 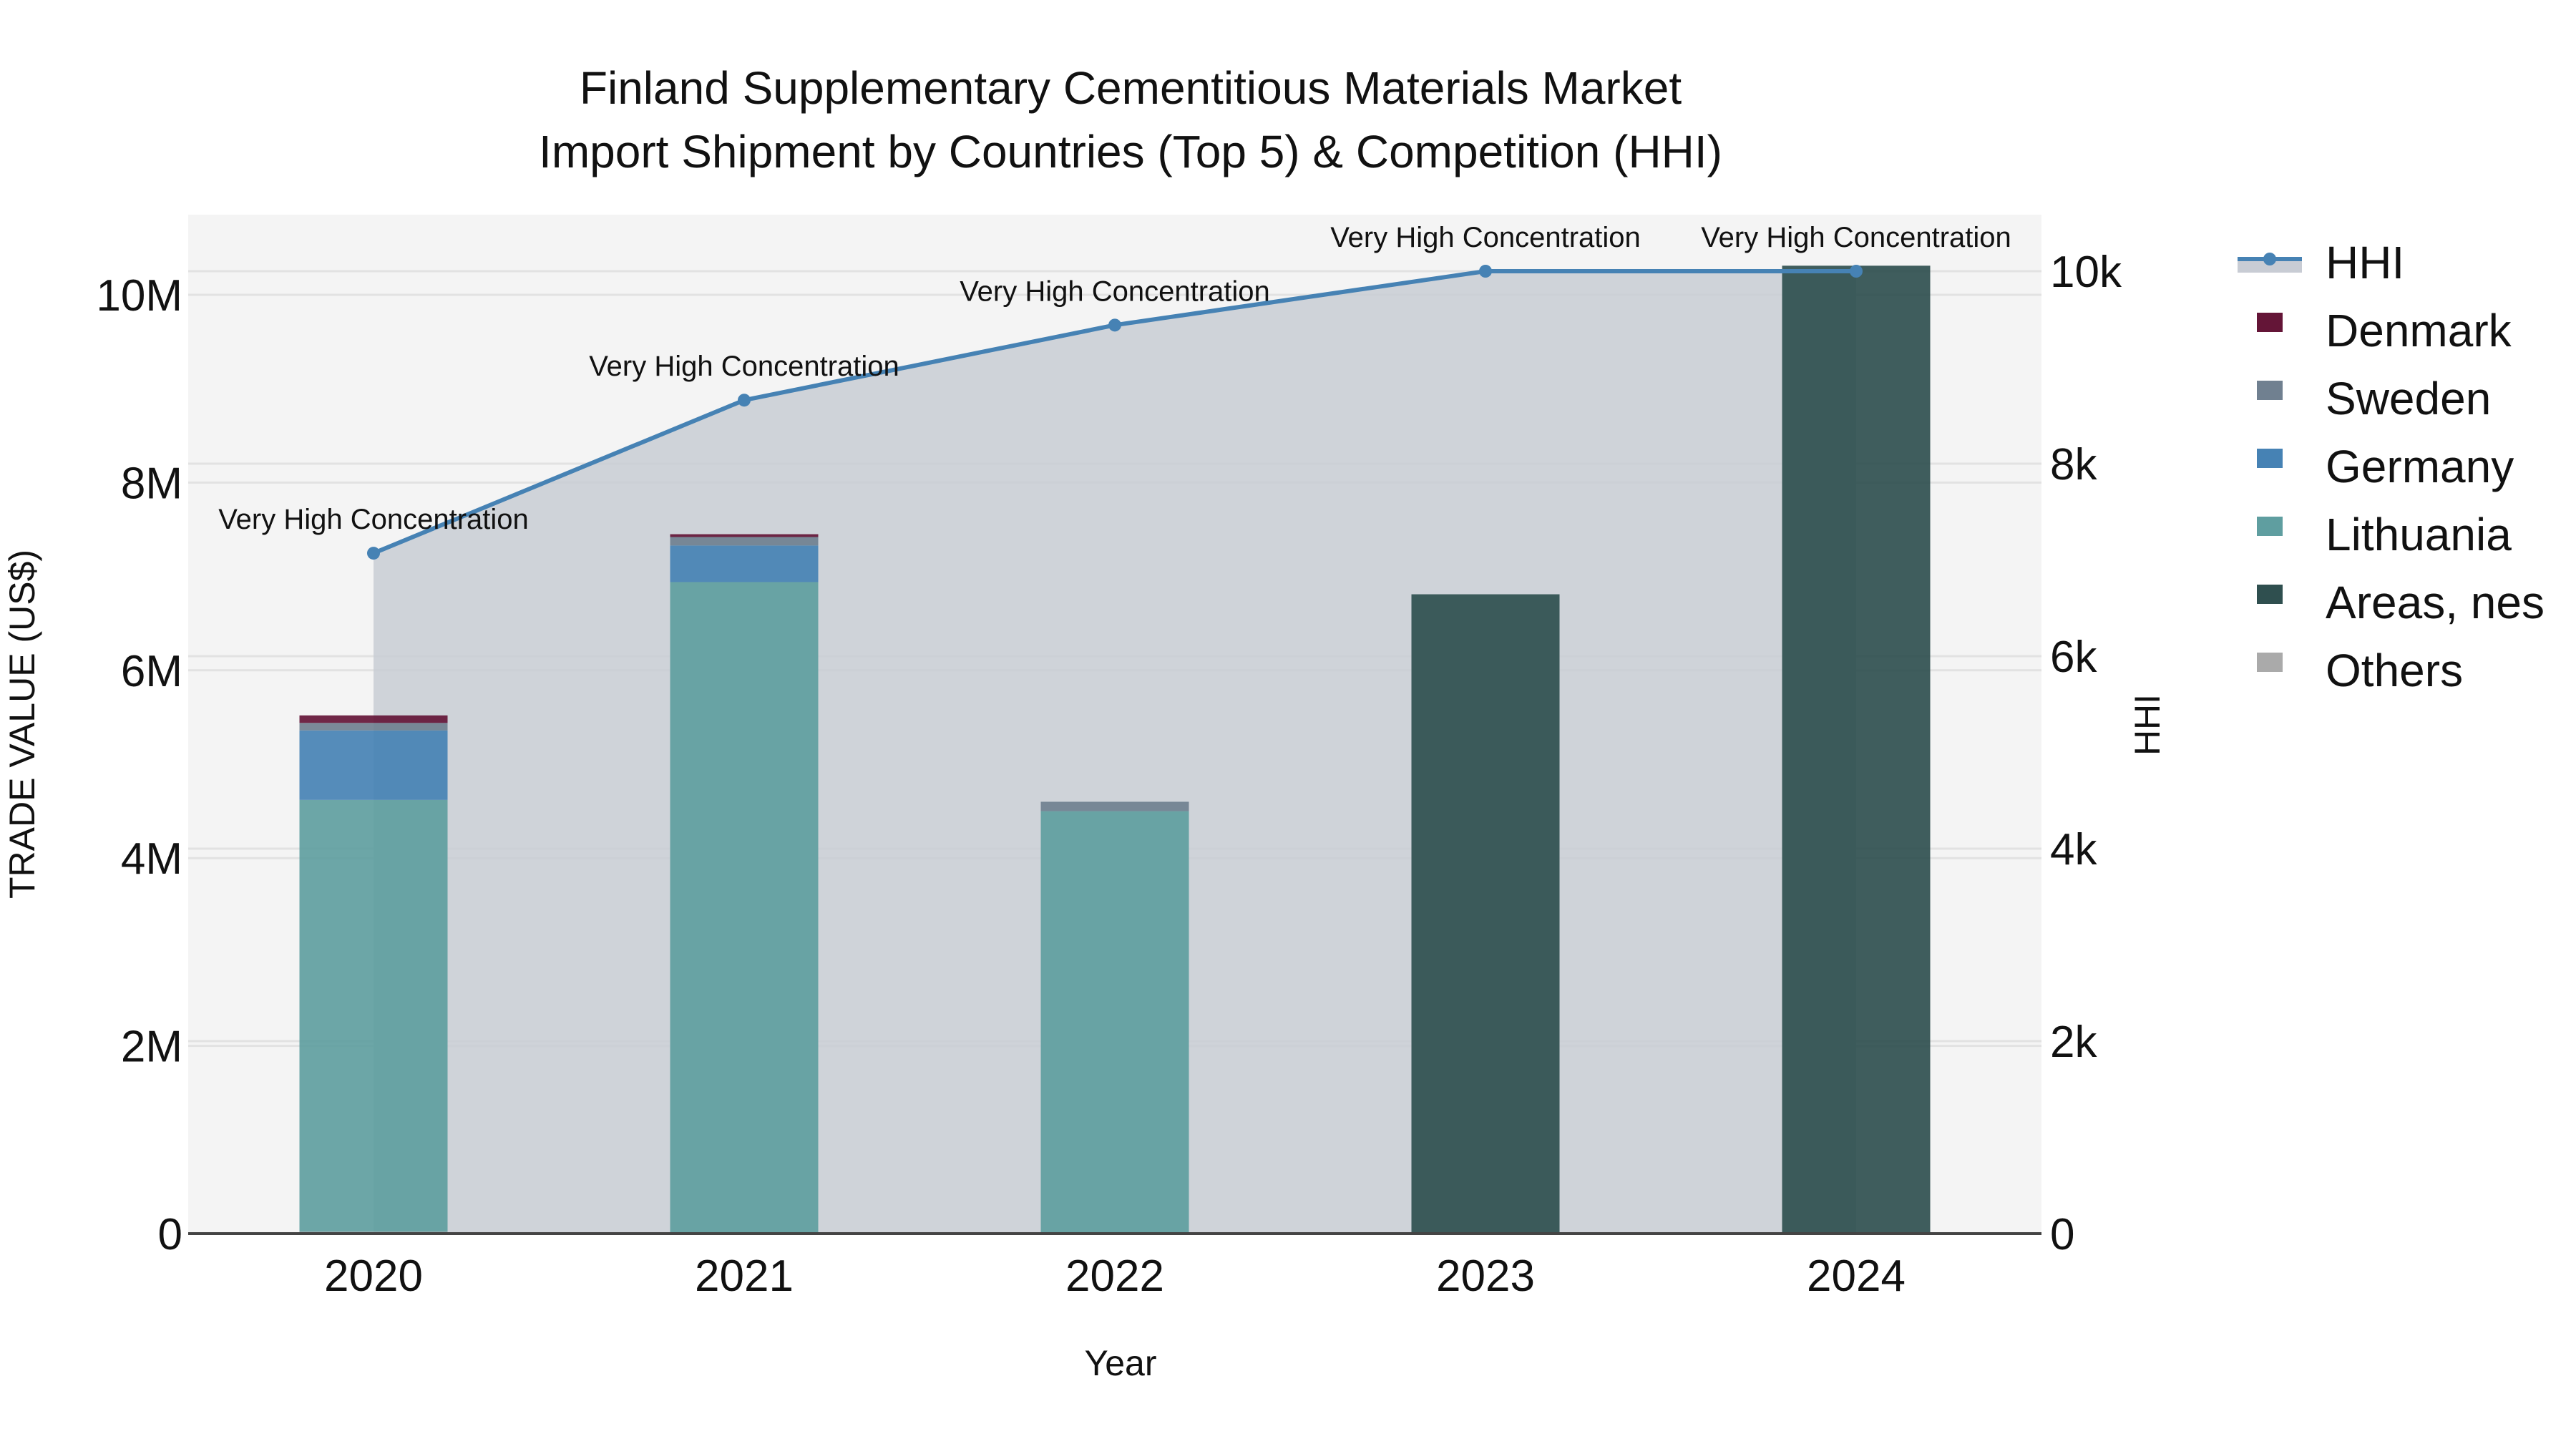 I want to click on legend-label: Lithuania, so click(x=2419, y=534).